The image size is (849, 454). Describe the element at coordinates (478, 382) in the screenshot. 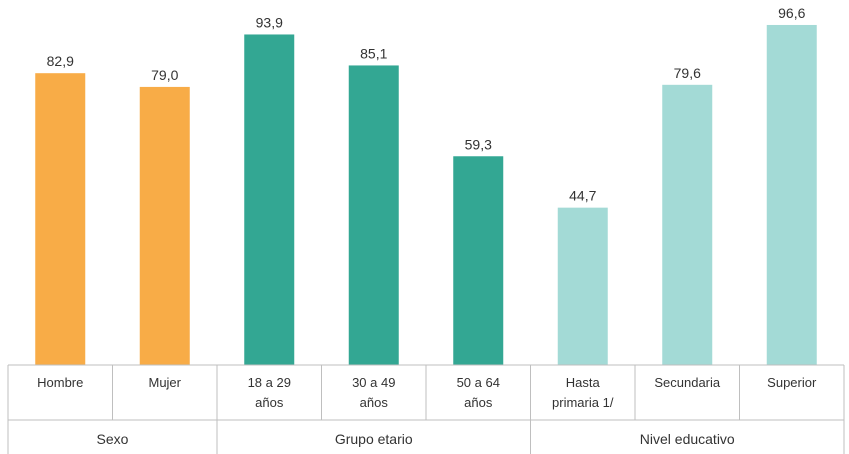

I see `category-label-4-0: 50 a 64` at that location.